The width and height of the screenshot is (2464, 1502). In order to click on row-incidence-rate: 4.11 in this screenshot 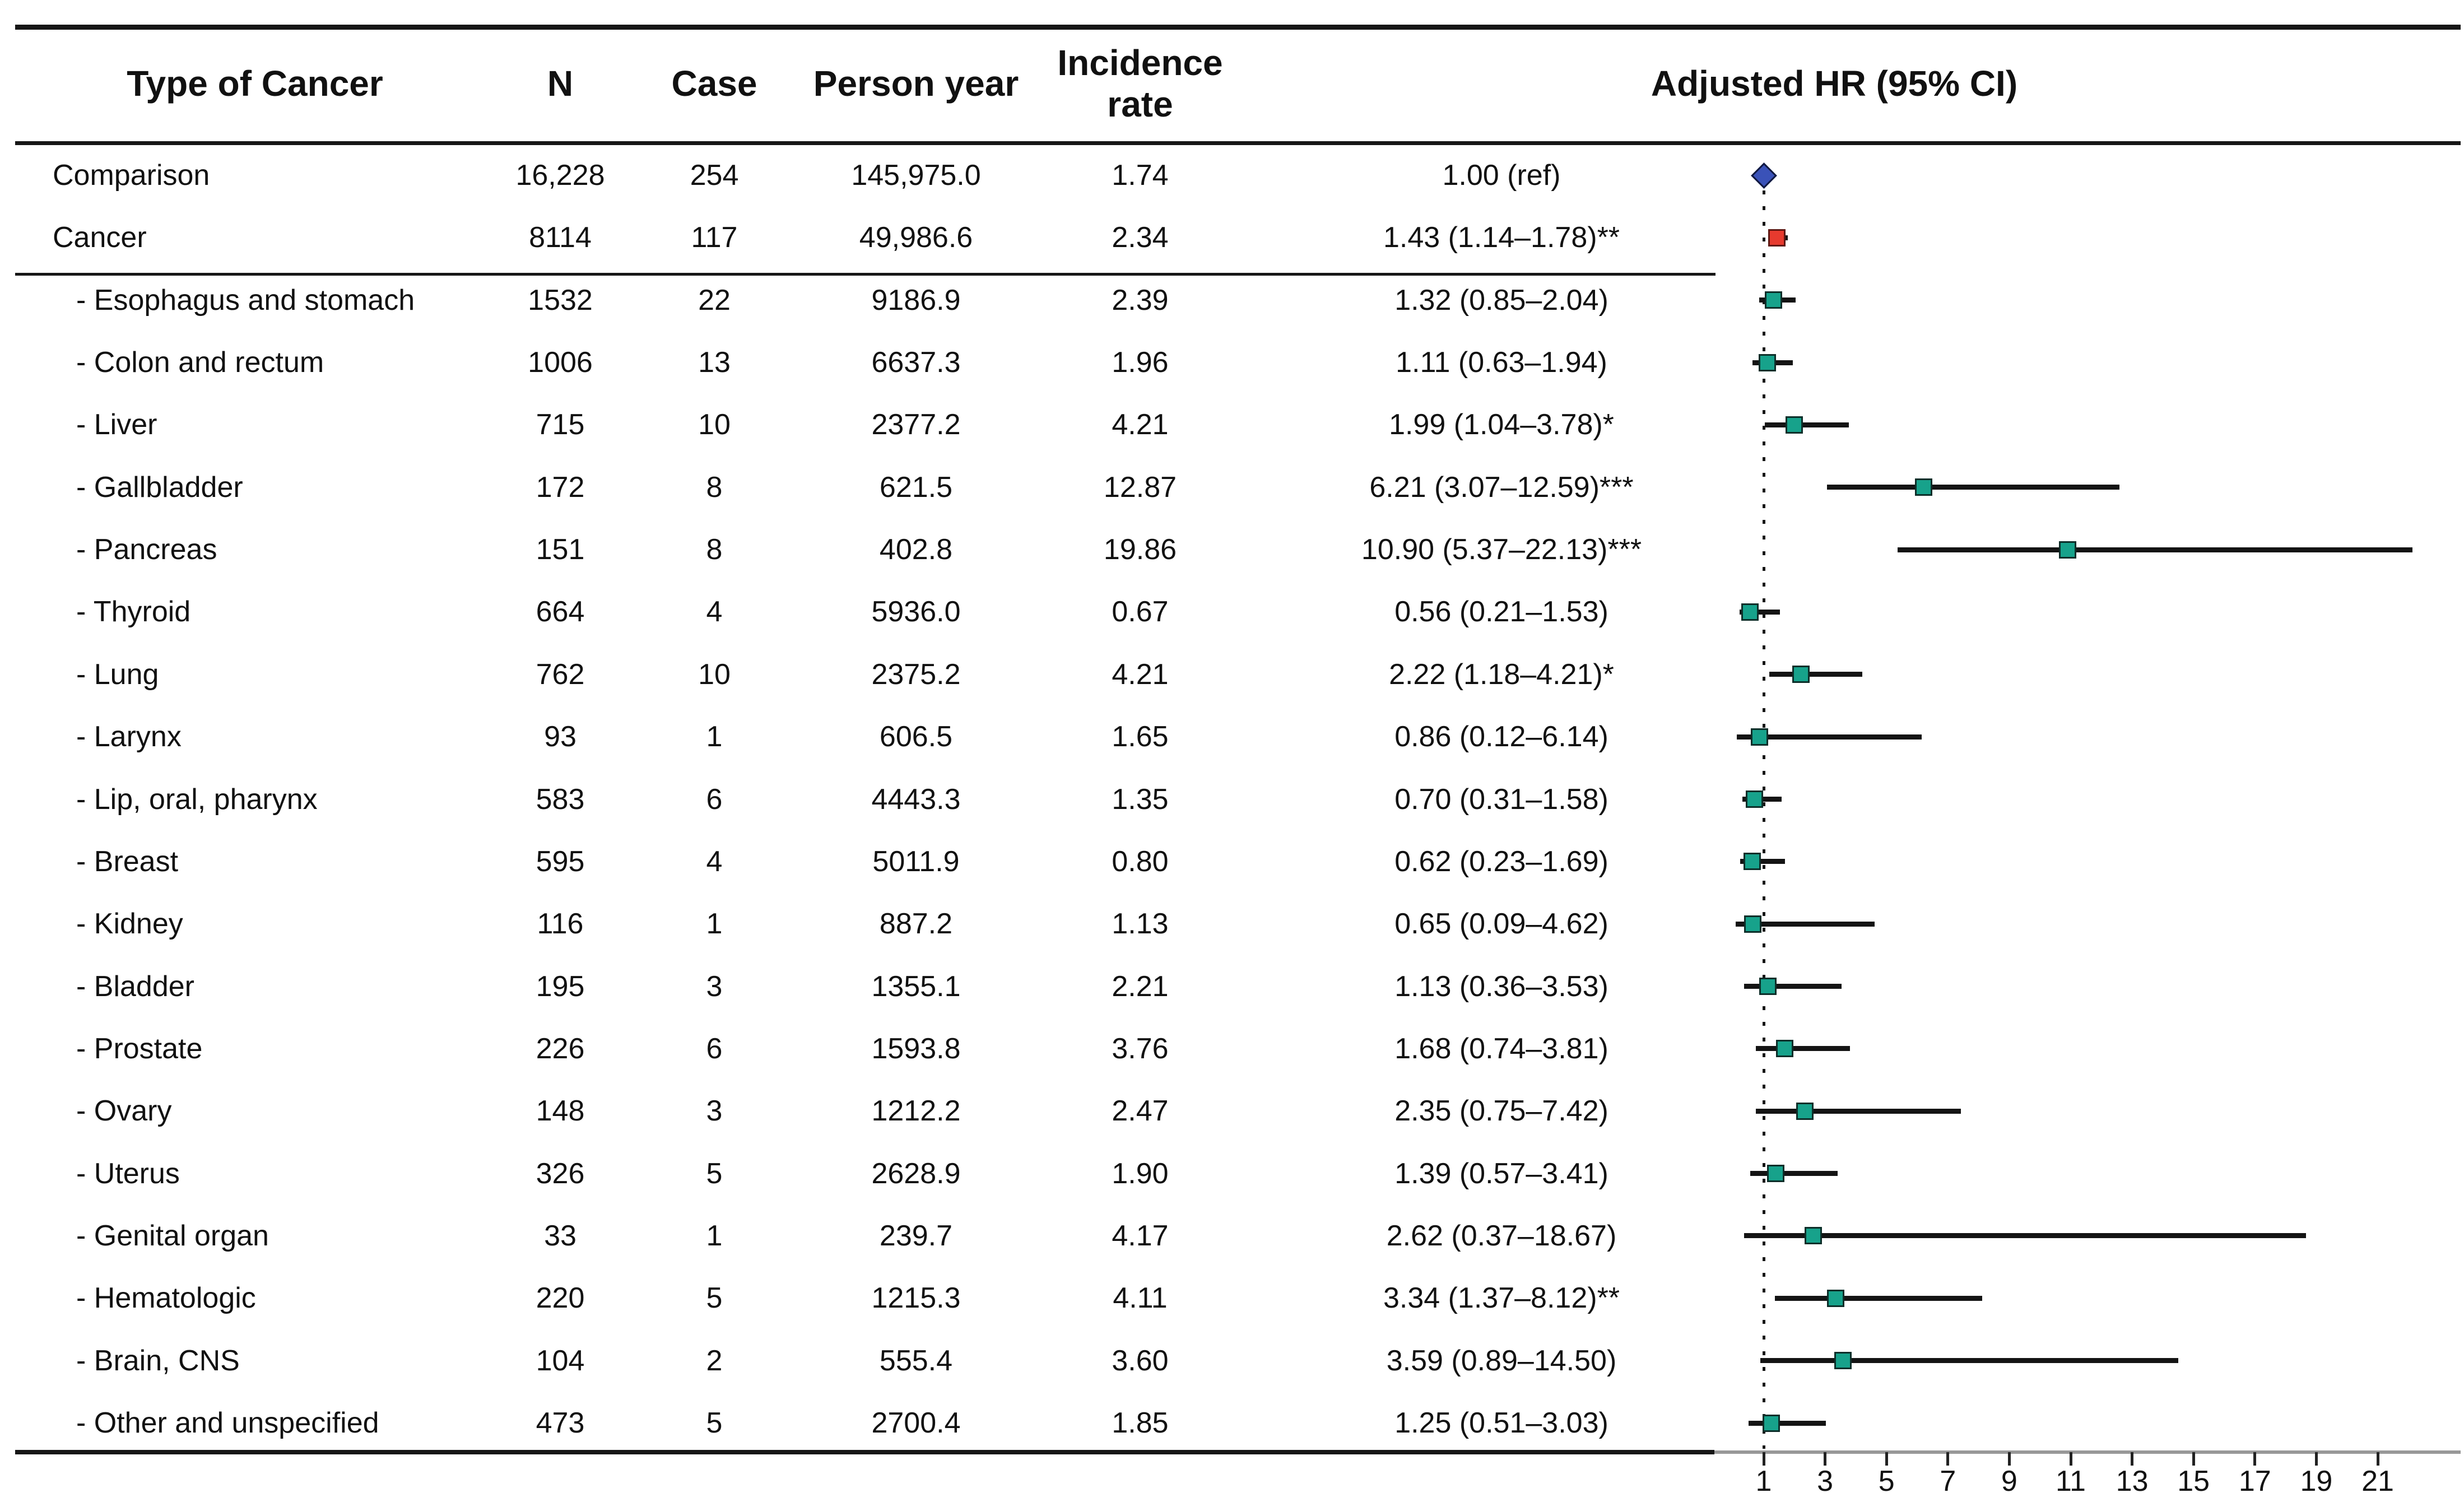, I will do `click(1140, 1299)`.